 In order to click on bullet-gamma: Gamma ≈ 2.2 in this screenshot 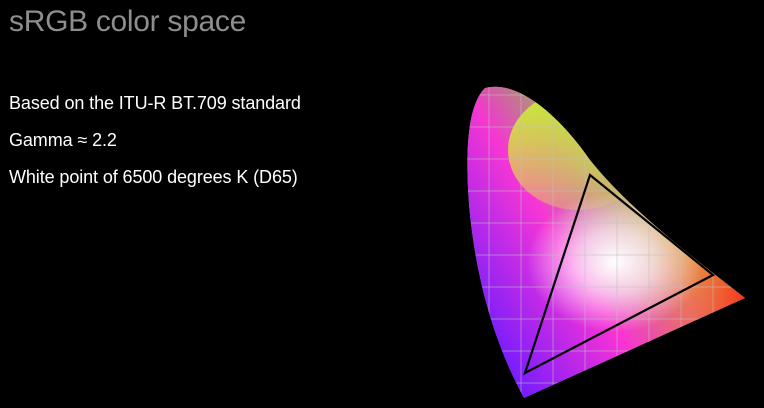, I will do `click(63, 140)`.